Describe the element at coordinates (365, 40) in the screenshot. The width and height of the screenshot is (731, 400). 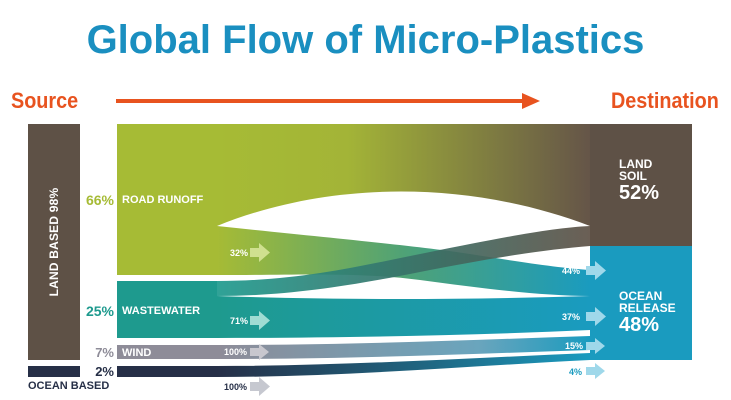
I see `page-title: Global Flow of Micro-Plastics` at that location.